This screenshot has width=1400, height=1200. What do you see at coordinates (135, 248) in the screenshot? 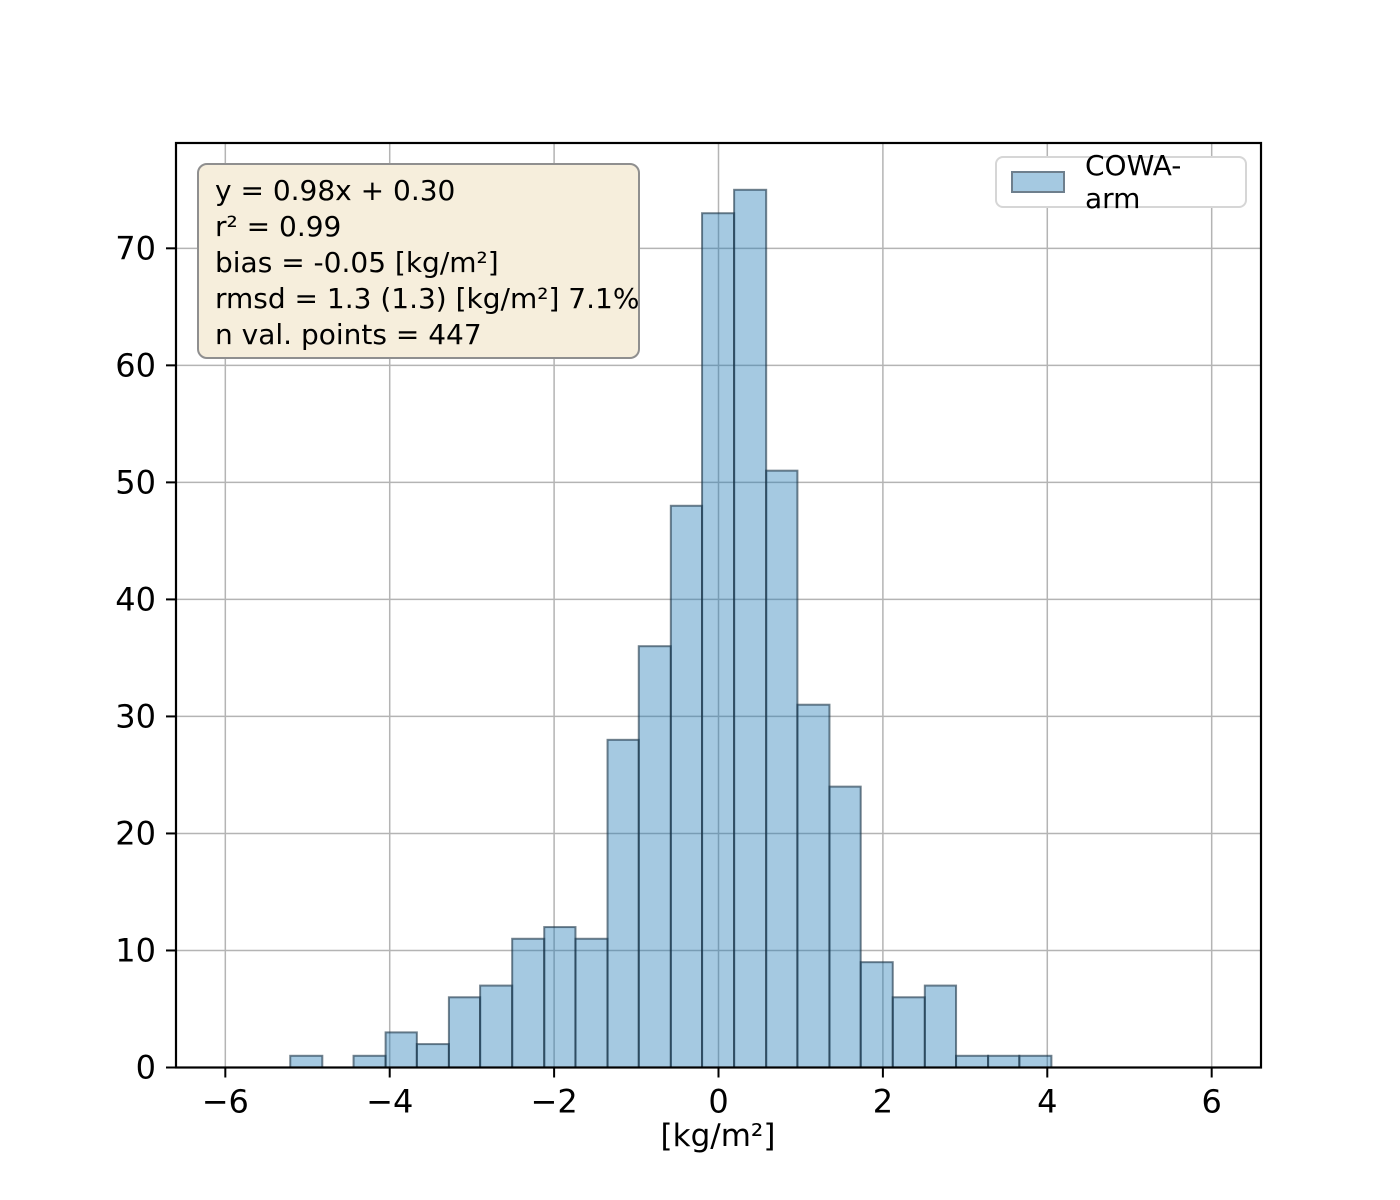
I see `y-tick-label: 70` at bounding box center [135, 248].